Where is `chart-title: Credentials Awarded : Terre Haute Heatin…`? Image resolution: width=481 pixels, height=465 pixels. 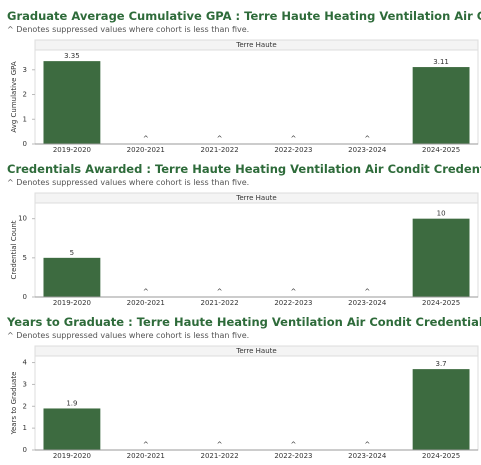
chart-title: Credentials Awarded : Terre Haute Heatin… is located at coordinates (244, 169).